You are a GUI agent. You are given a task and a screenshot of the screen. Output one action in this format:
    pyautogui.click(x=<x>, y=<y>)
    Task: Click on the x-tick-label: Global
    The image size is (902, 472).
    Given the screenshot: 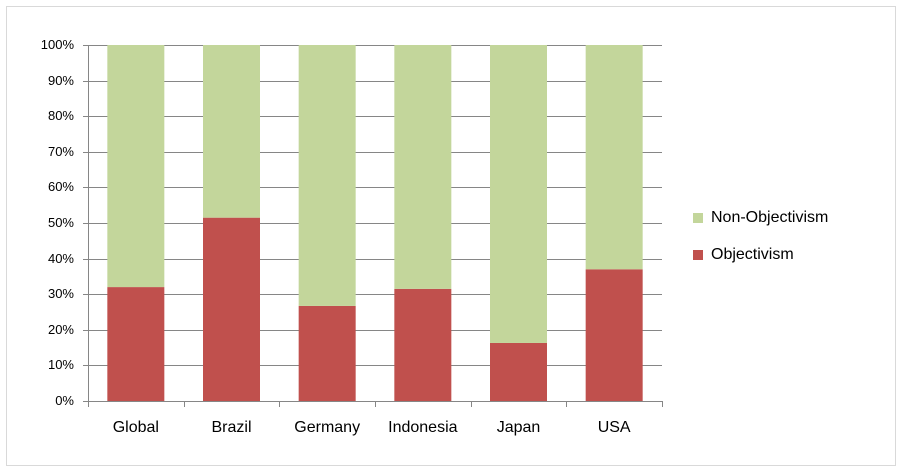 What is the action you would take?
    pyautogui.click(x=136, y=427)
    